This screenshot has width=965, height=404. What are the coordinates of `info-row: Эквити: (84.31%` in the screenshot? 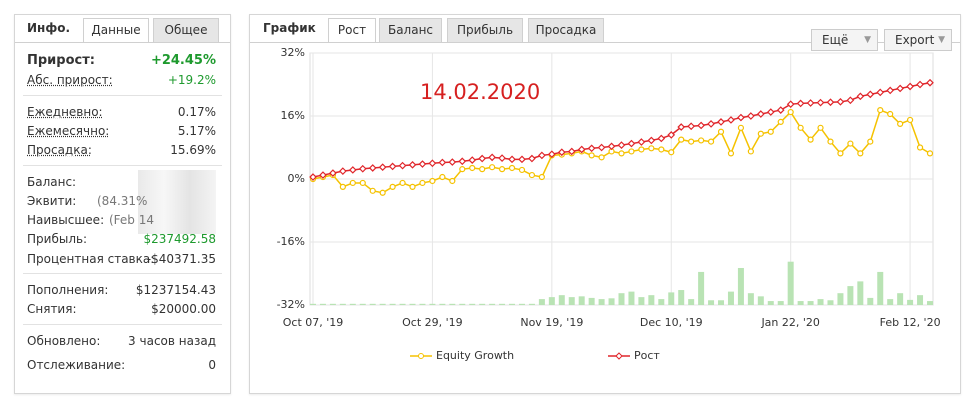 It's located at (121, 201).